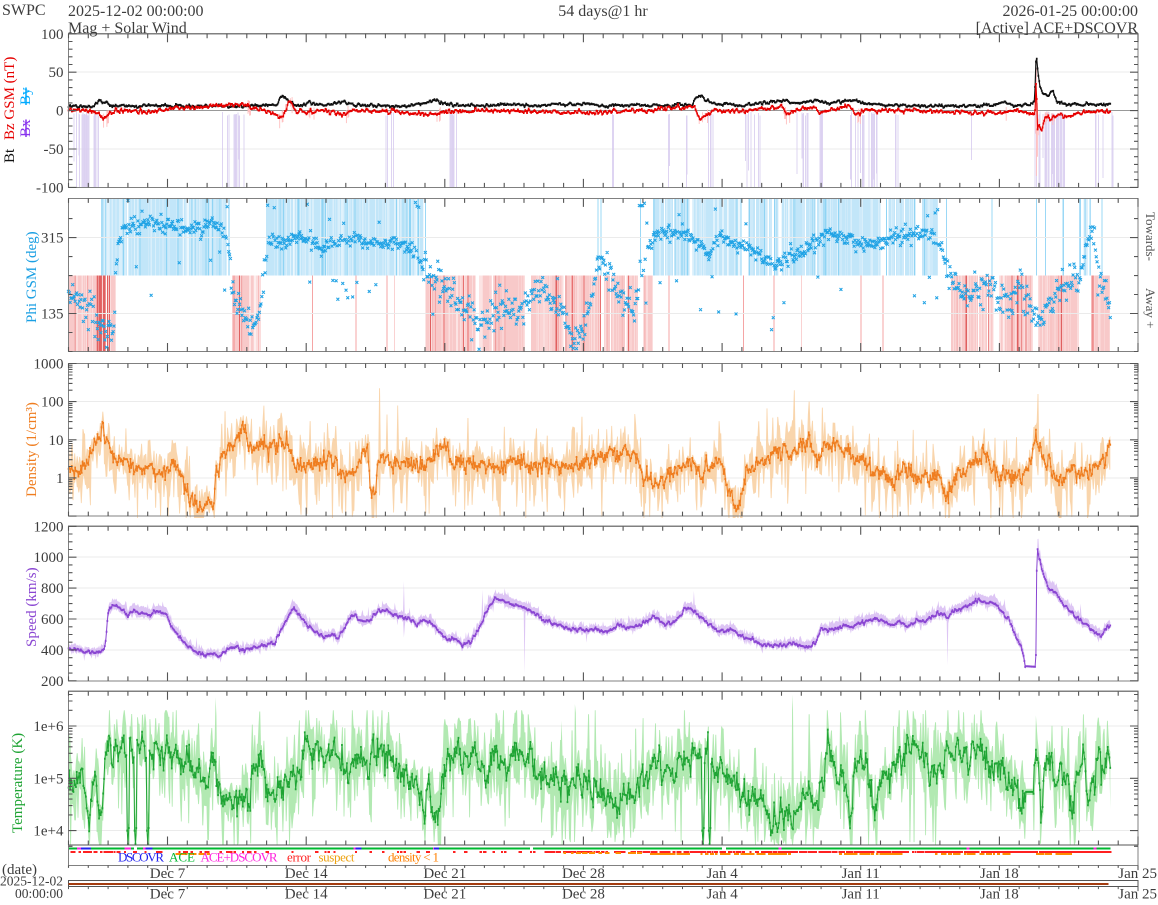  I want to click on svg-text: [Active] ACE+DSCOVR, so click(1057, 28).